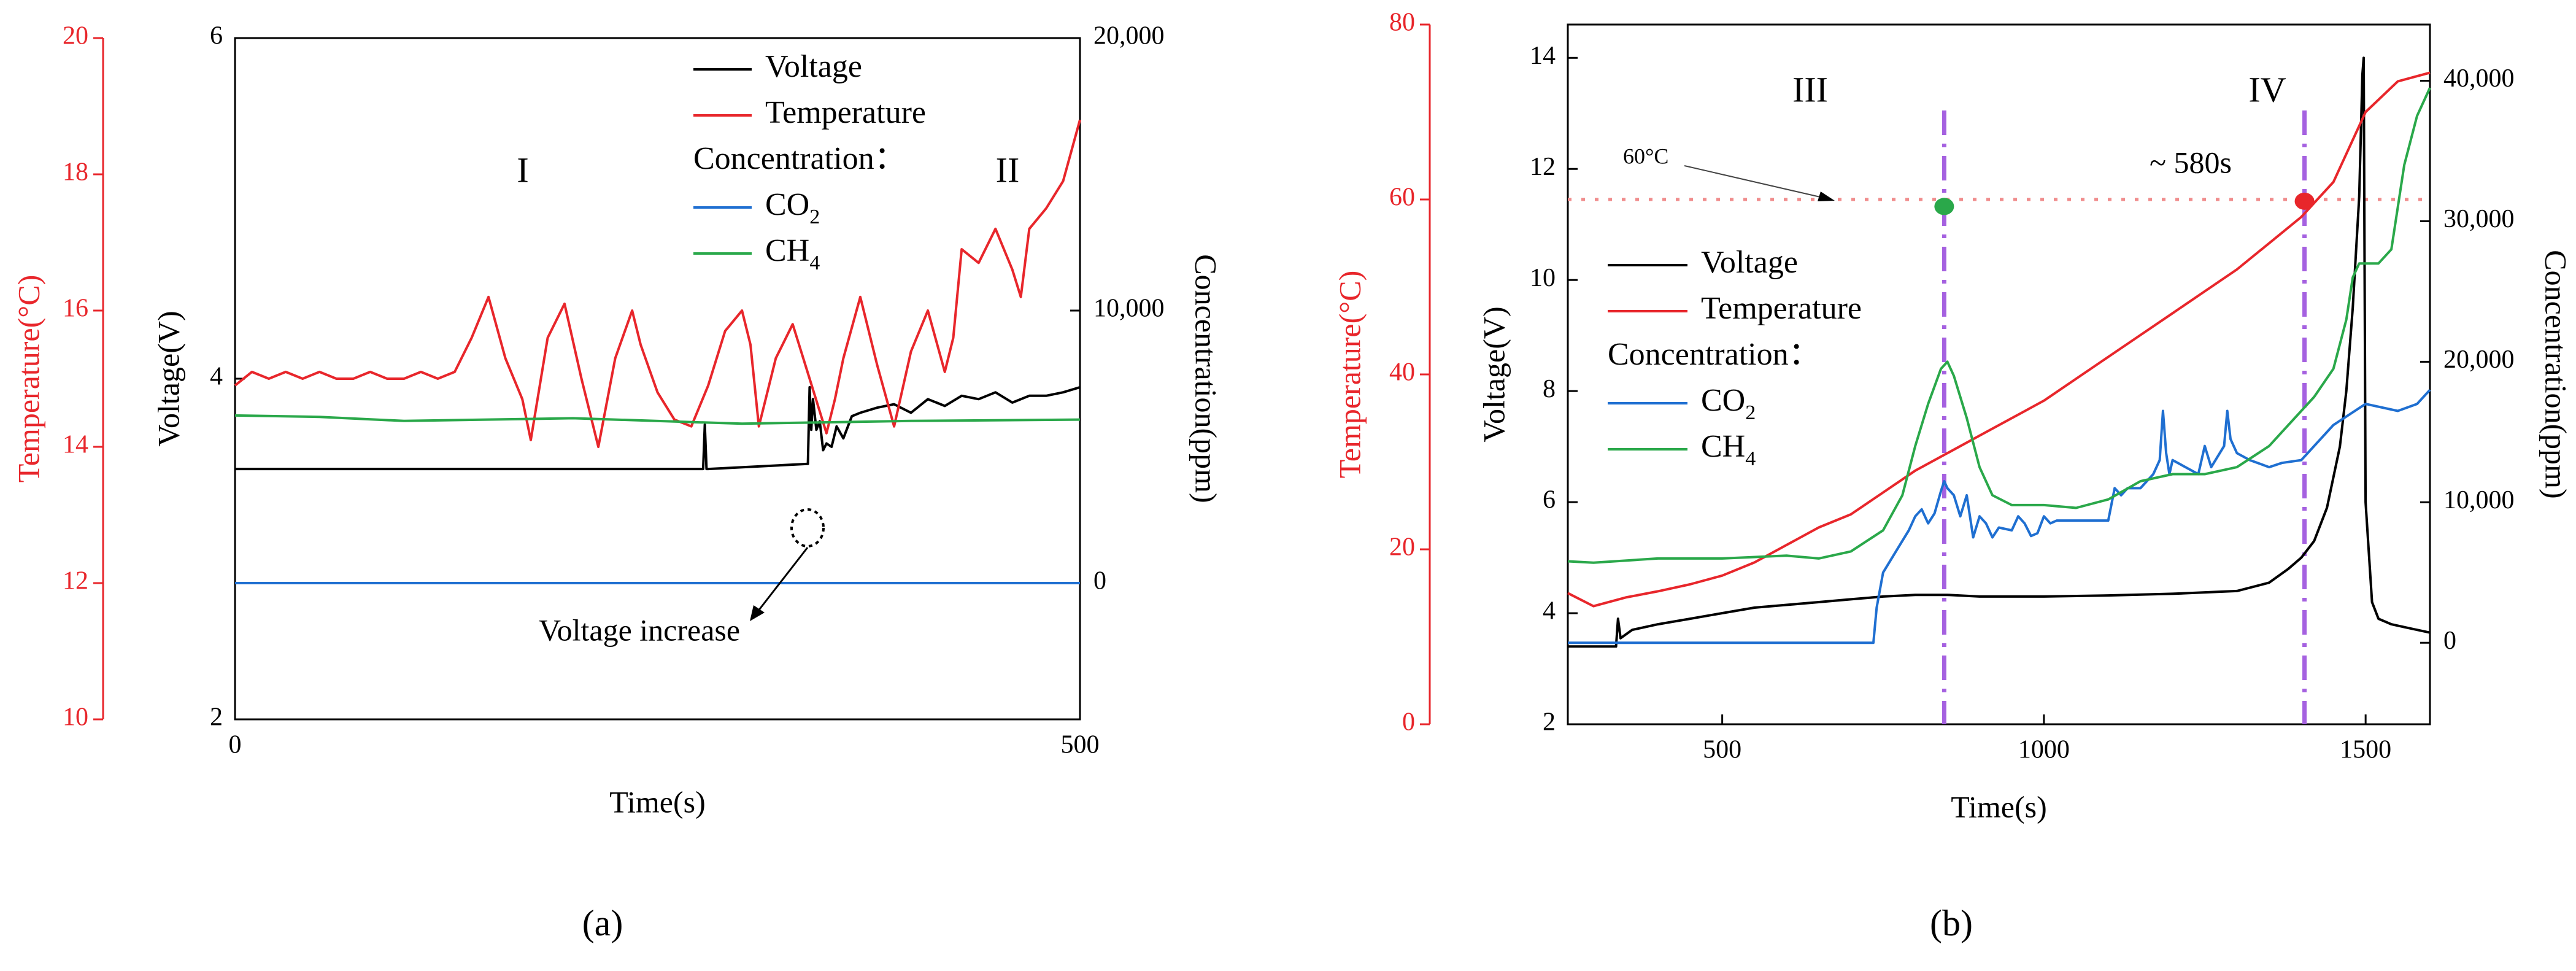  What do you see at coordinates (1543, 167) in the screenshot?
I see `voltage-tick-label: 12` at bounding box center [1543, 167].